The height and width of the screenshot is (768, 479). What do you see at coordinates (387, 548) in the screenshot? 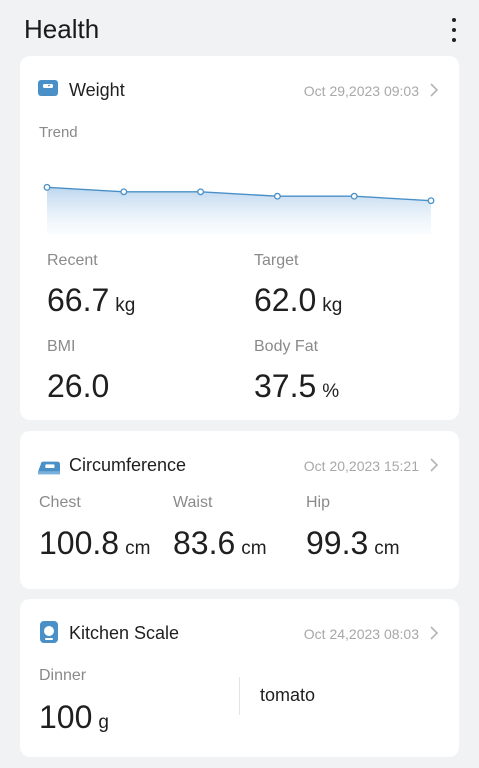
I see `hip-unit: cm` at bounding box center [387, 548].